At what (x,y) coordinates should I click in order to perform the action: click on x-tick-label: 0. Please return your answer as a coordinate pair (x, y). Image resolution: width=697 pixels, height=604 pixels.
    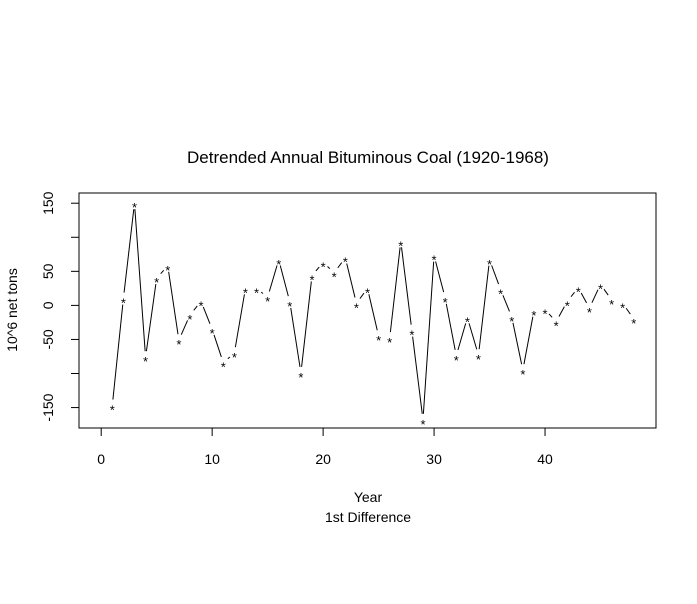
    Looking at the image, I should click on (101, 459).